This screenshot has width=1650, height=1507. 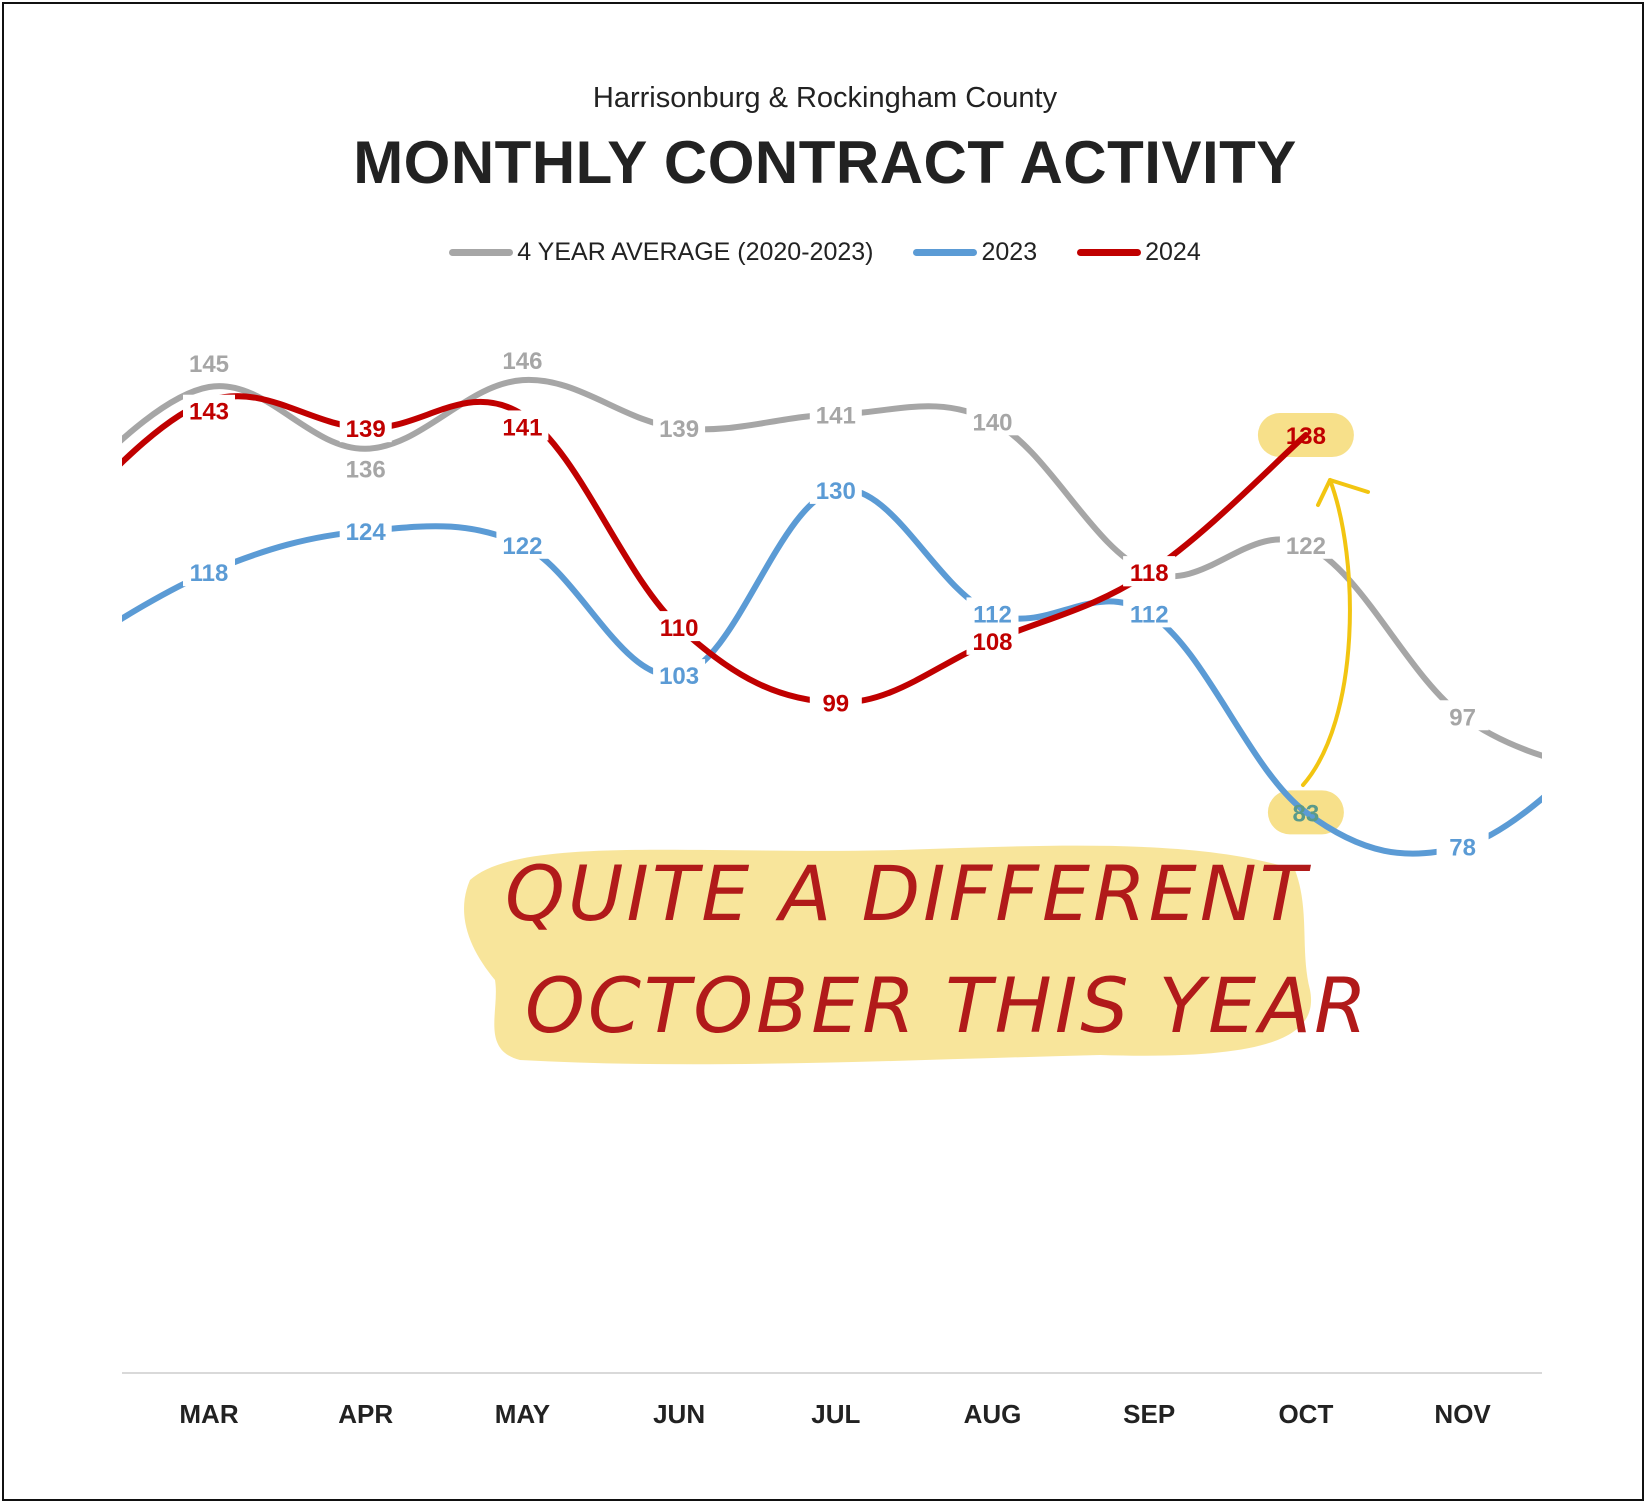 I want to click on x-tick-jun: JUN, so click(x=679, y=1414).